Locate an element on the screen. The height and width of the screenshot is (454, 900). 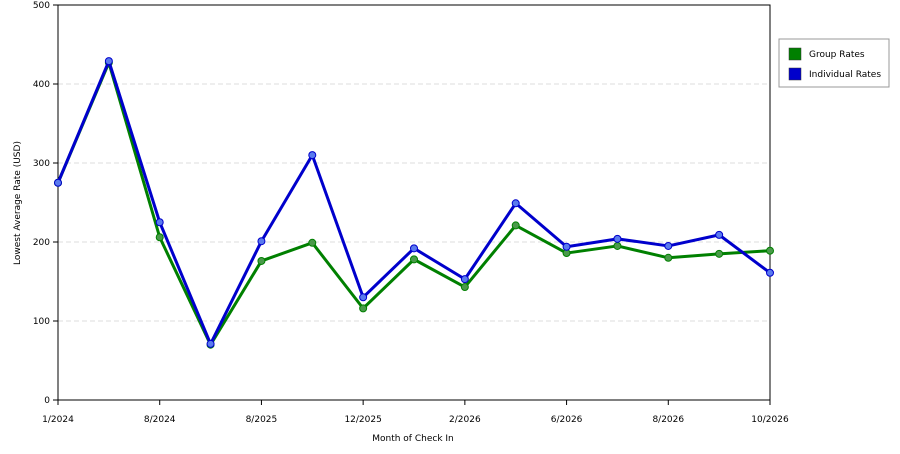
x-tick-label: 2/2026 is located at coordinates (465, 420).